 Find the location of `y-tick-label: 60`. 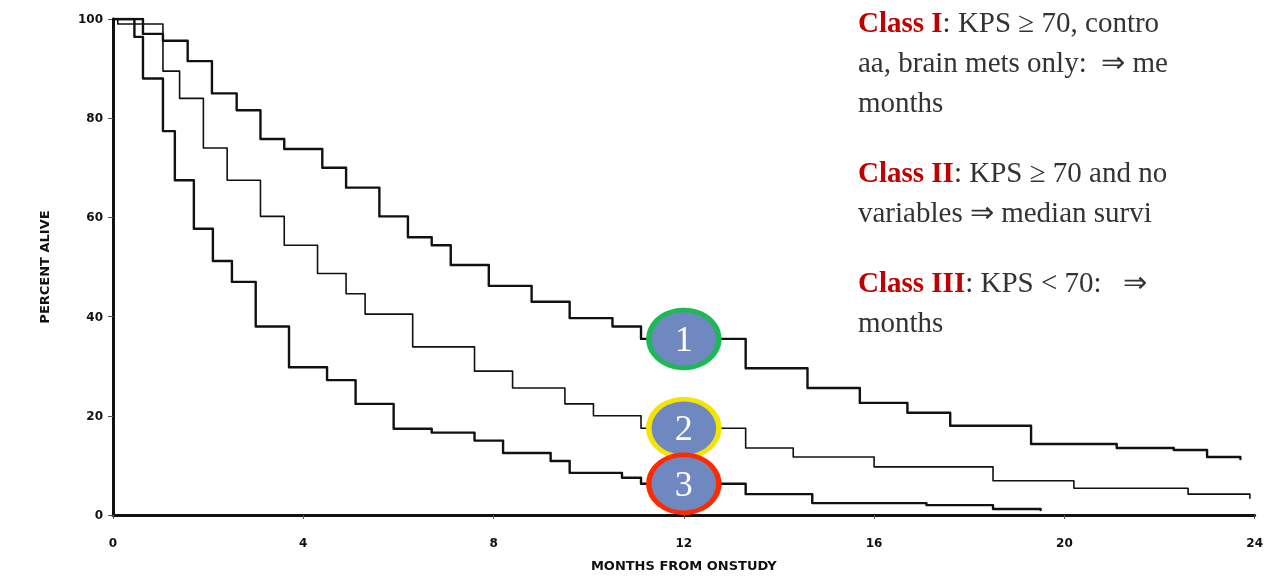

y-tick-label: 60 is located at coordinates (94, 217).